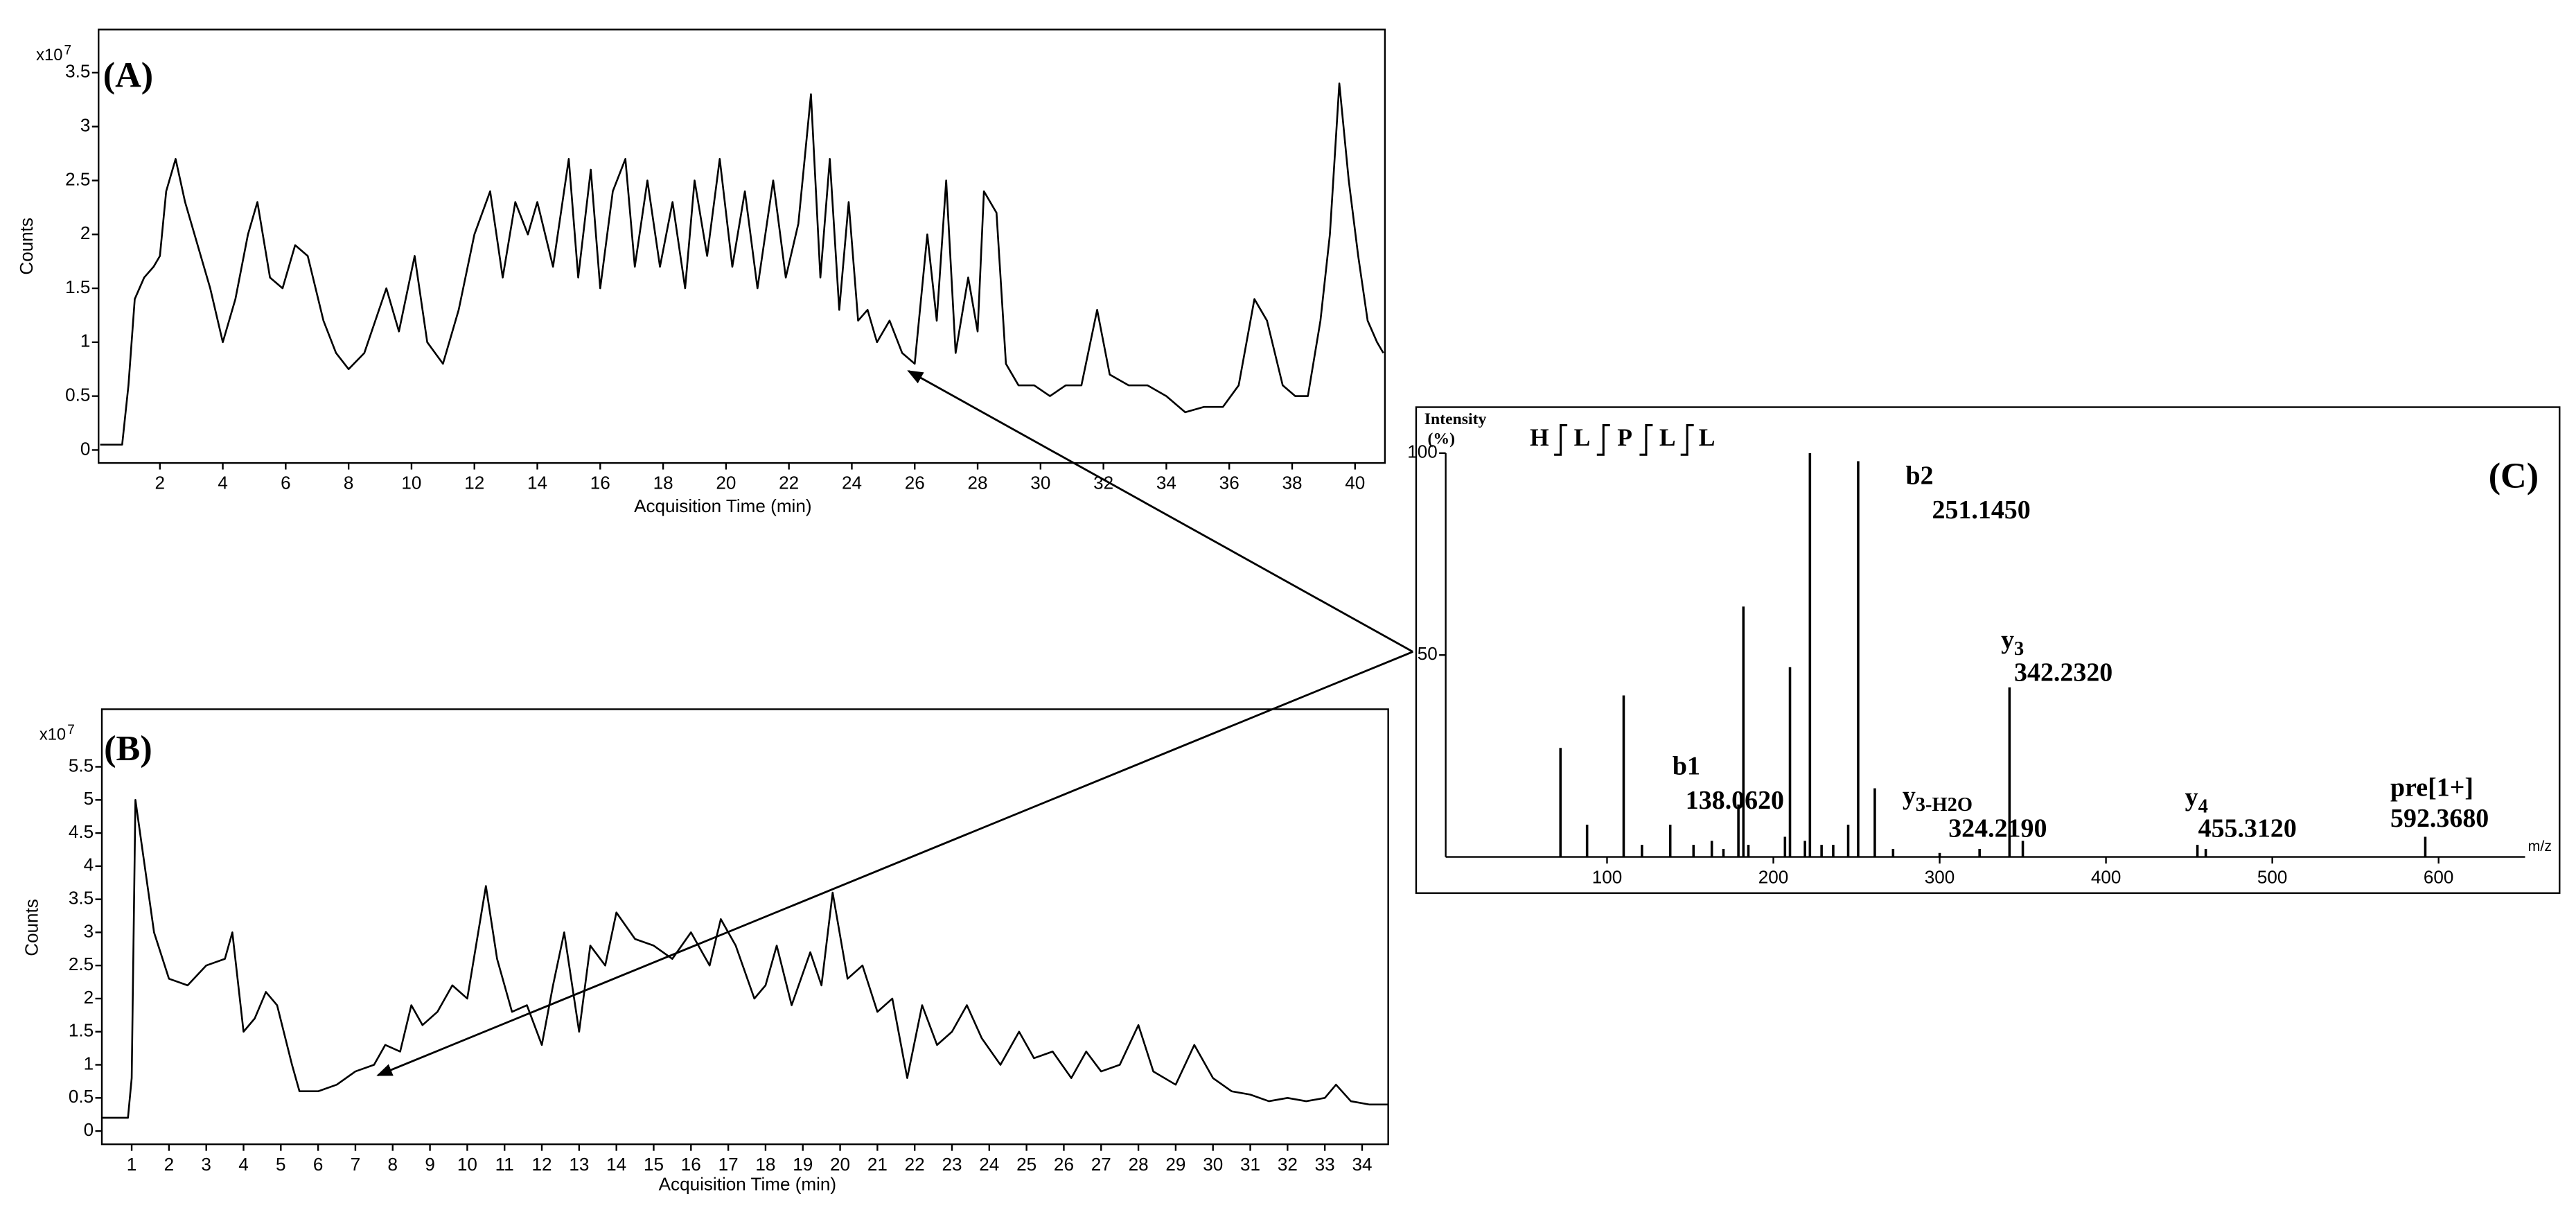 The image size is (2576, 1228). I want to click on x-tick-label: 1, so click(132, 1164).